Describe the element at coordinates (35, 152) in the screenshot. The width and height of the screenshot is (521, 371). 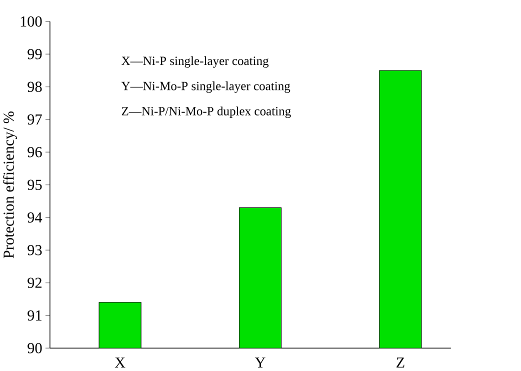
I see `y-tick-label: 96` at that location.